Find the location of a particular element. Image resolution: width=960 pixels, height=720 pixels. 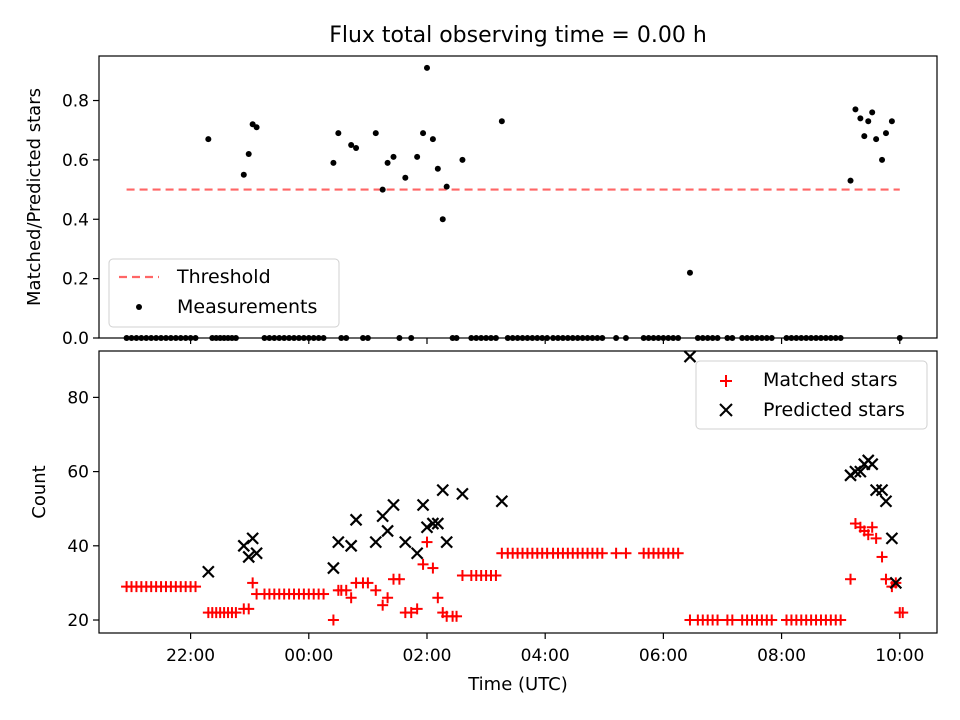

legend-measurements-label: Measurements is located at coordinates (247, 307).